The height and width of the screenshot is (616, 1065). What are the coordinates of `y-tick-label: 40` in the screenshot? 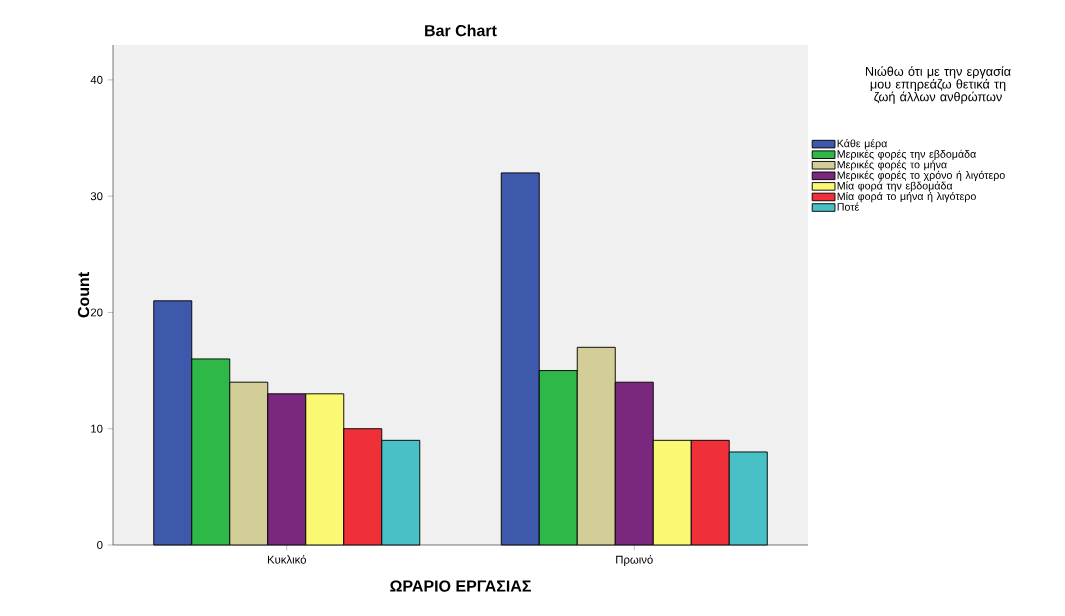 It's located at (96, 79).